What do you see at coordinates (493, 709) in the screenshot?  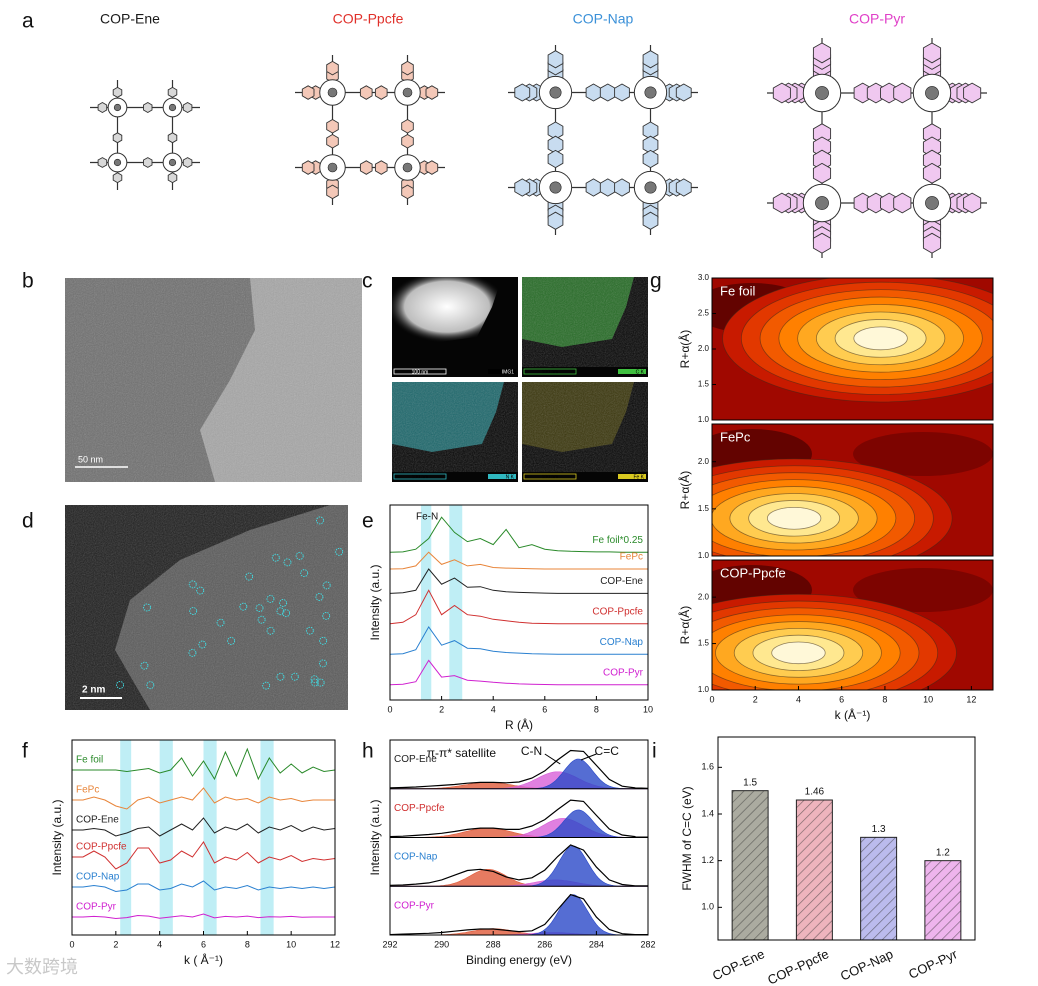 I see `x-tick-label: 4` at bounding box center [493, 709].